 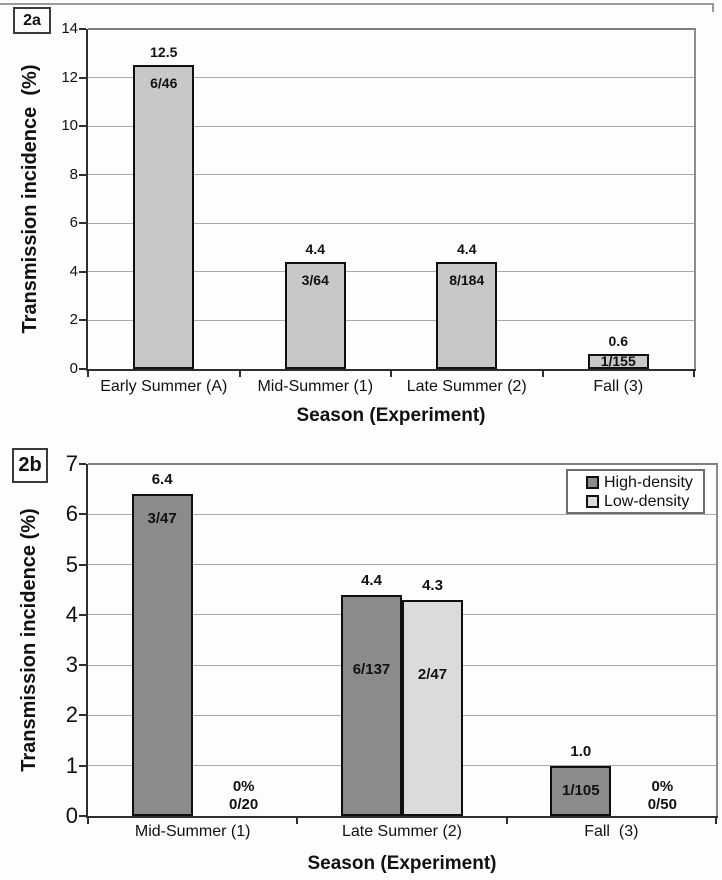 I want to click on scan-border-corner, so click(x=713, y=7).